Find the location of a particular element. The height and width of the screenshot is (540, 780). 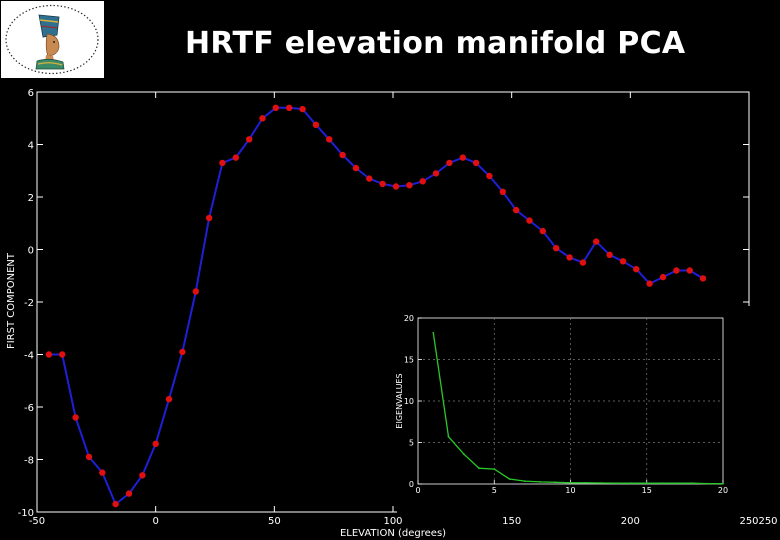

inset-y-tick-label: 15 is located at coordinates (409, 360).